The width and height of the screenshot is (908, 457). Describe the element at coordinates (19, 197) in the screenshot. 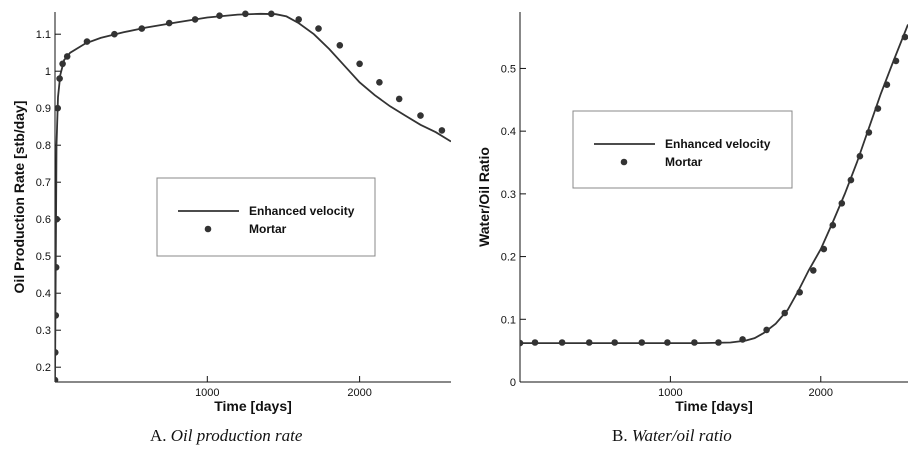

I see `y-axis-title: Oil Production Rate [stb/day]` at that location.